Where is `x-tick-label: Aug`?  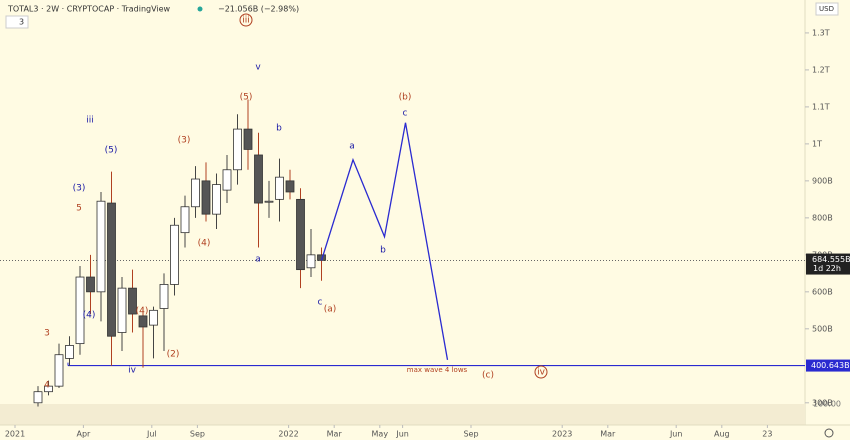
x-tick-label: Aug is located at coordinates (722, 434).